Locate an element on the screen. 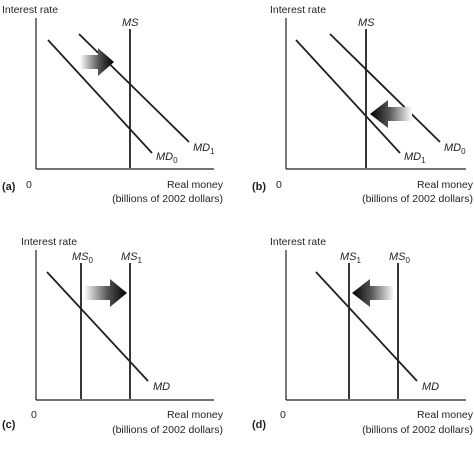  panel-tag: (a) is located at coordinates (9, 187).